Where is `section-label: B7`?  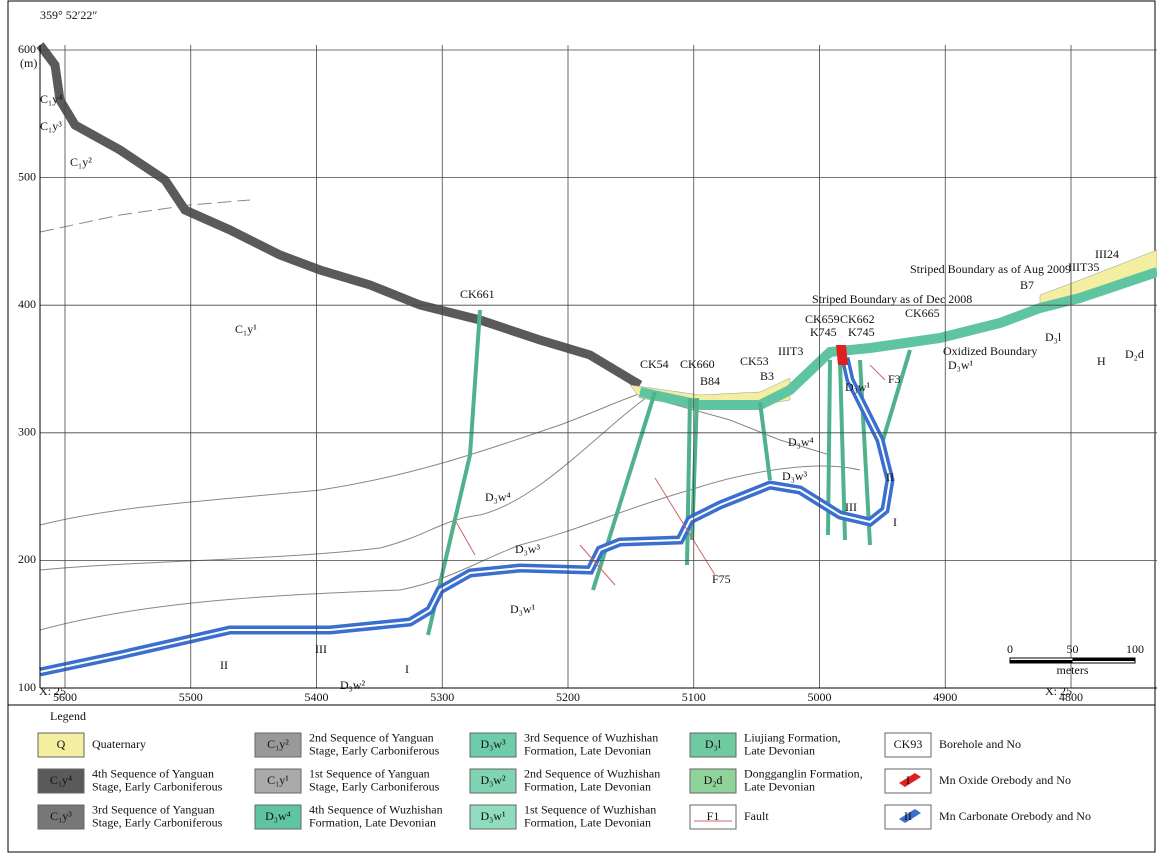
section-label: B7 is located at coordinates (1027, 285).